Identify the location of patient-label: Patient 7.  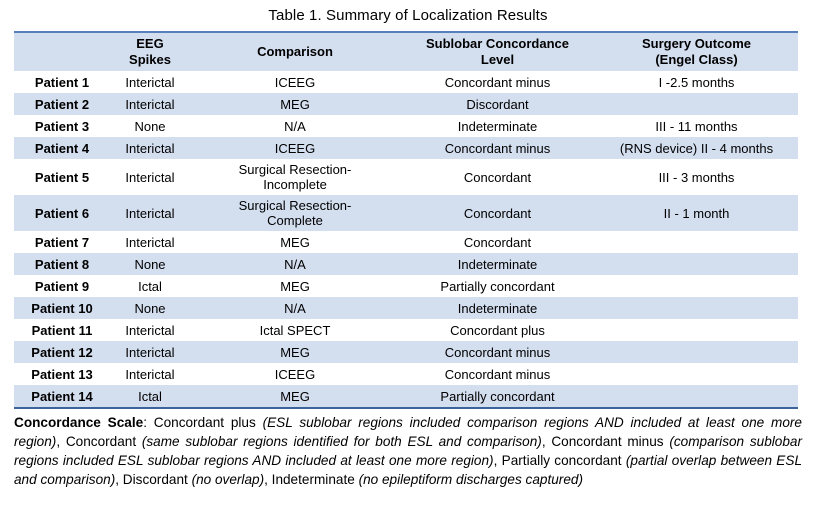
(62, 242).